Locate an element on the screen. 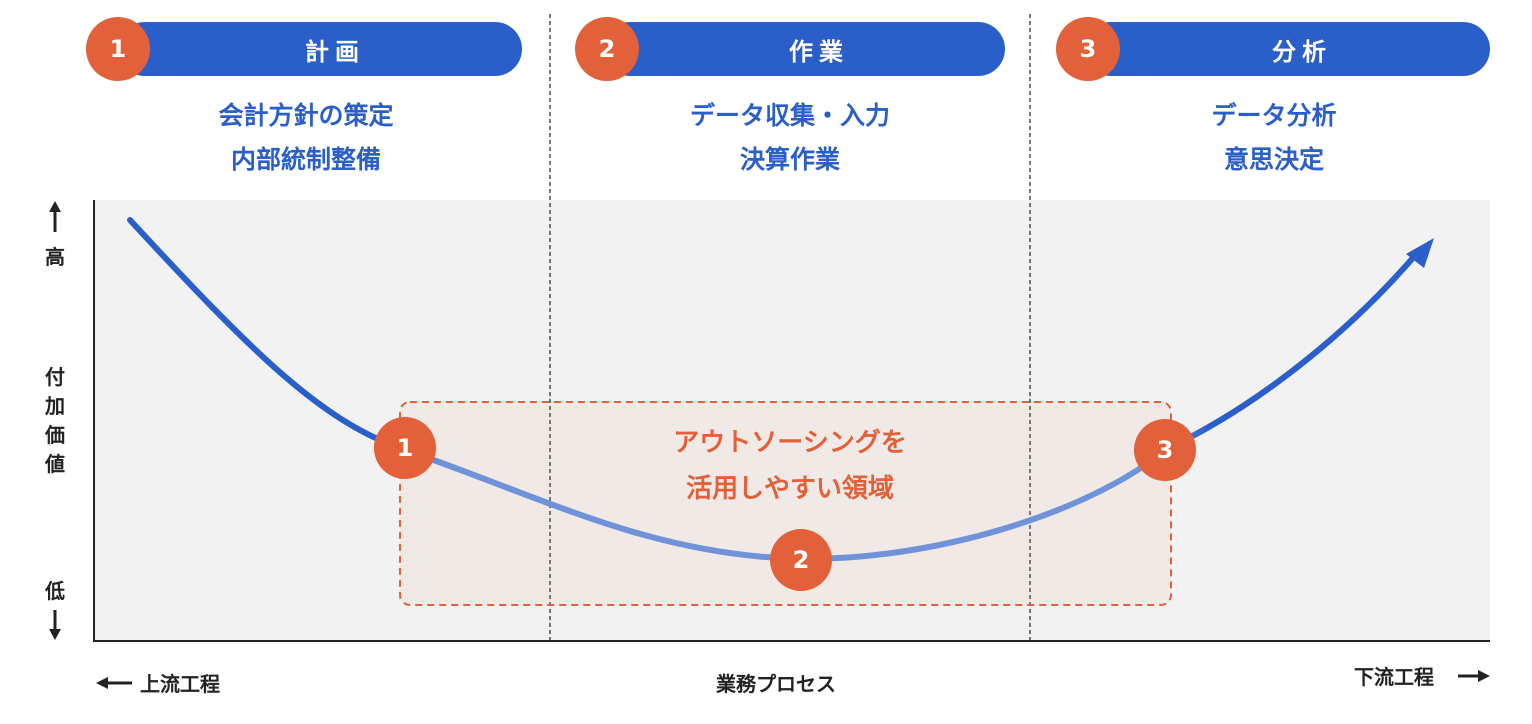  phase-pill-3: 分析 is located at coordinates (1287, 49).